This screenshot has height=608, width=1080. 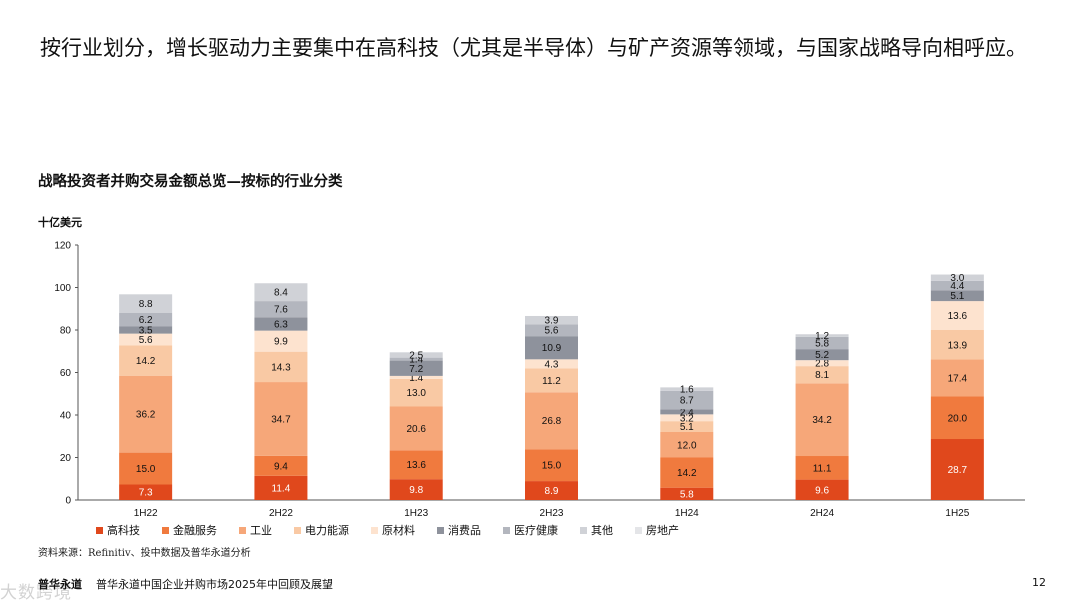 I want to click on data-label: 6.2, so click(x=146, y=320).